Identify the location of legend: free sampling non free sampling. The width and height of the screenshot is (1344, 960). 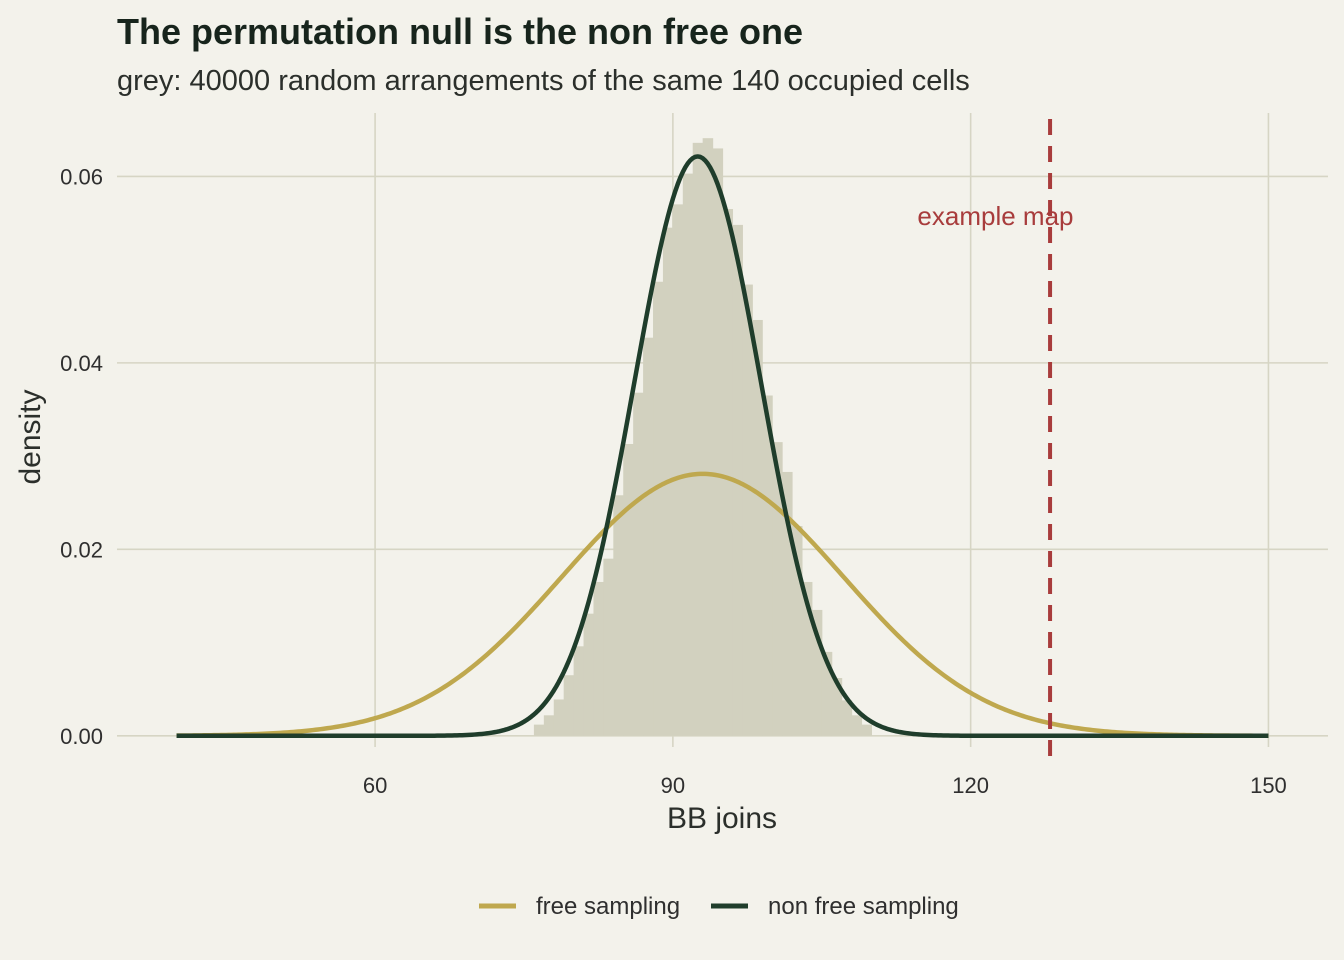
(719, 906).